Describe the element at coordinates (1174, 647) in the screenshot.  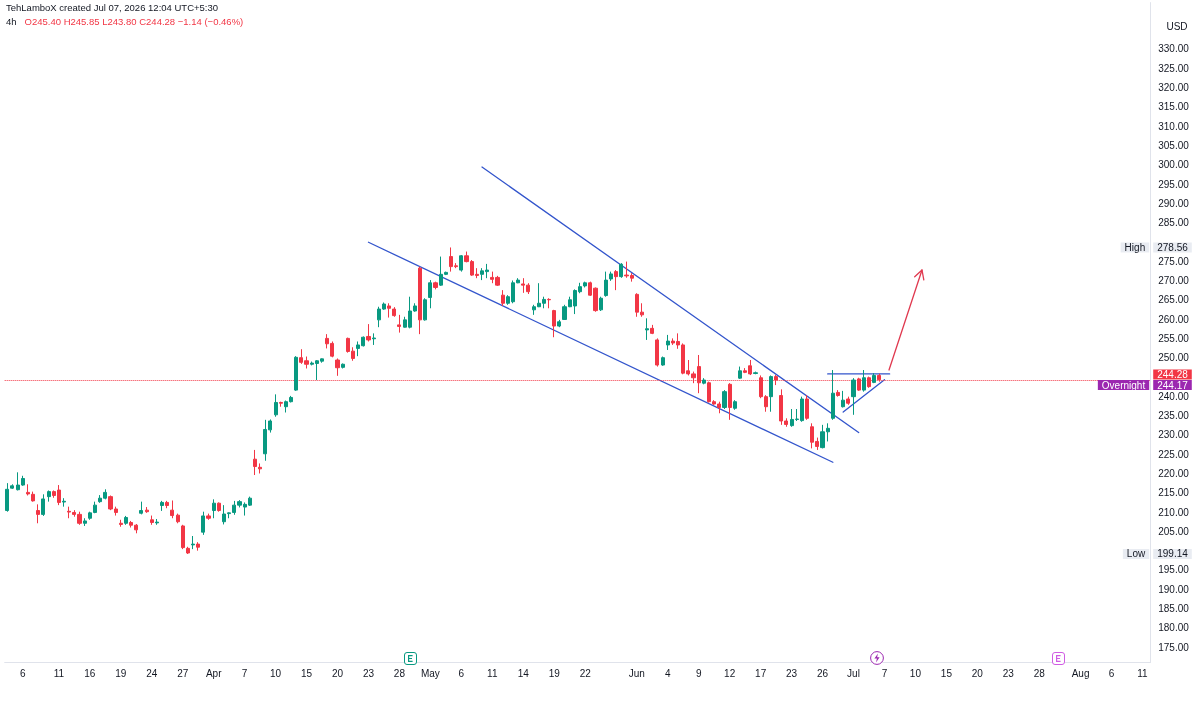
I see `y-tick-label: 175.00` at that location.